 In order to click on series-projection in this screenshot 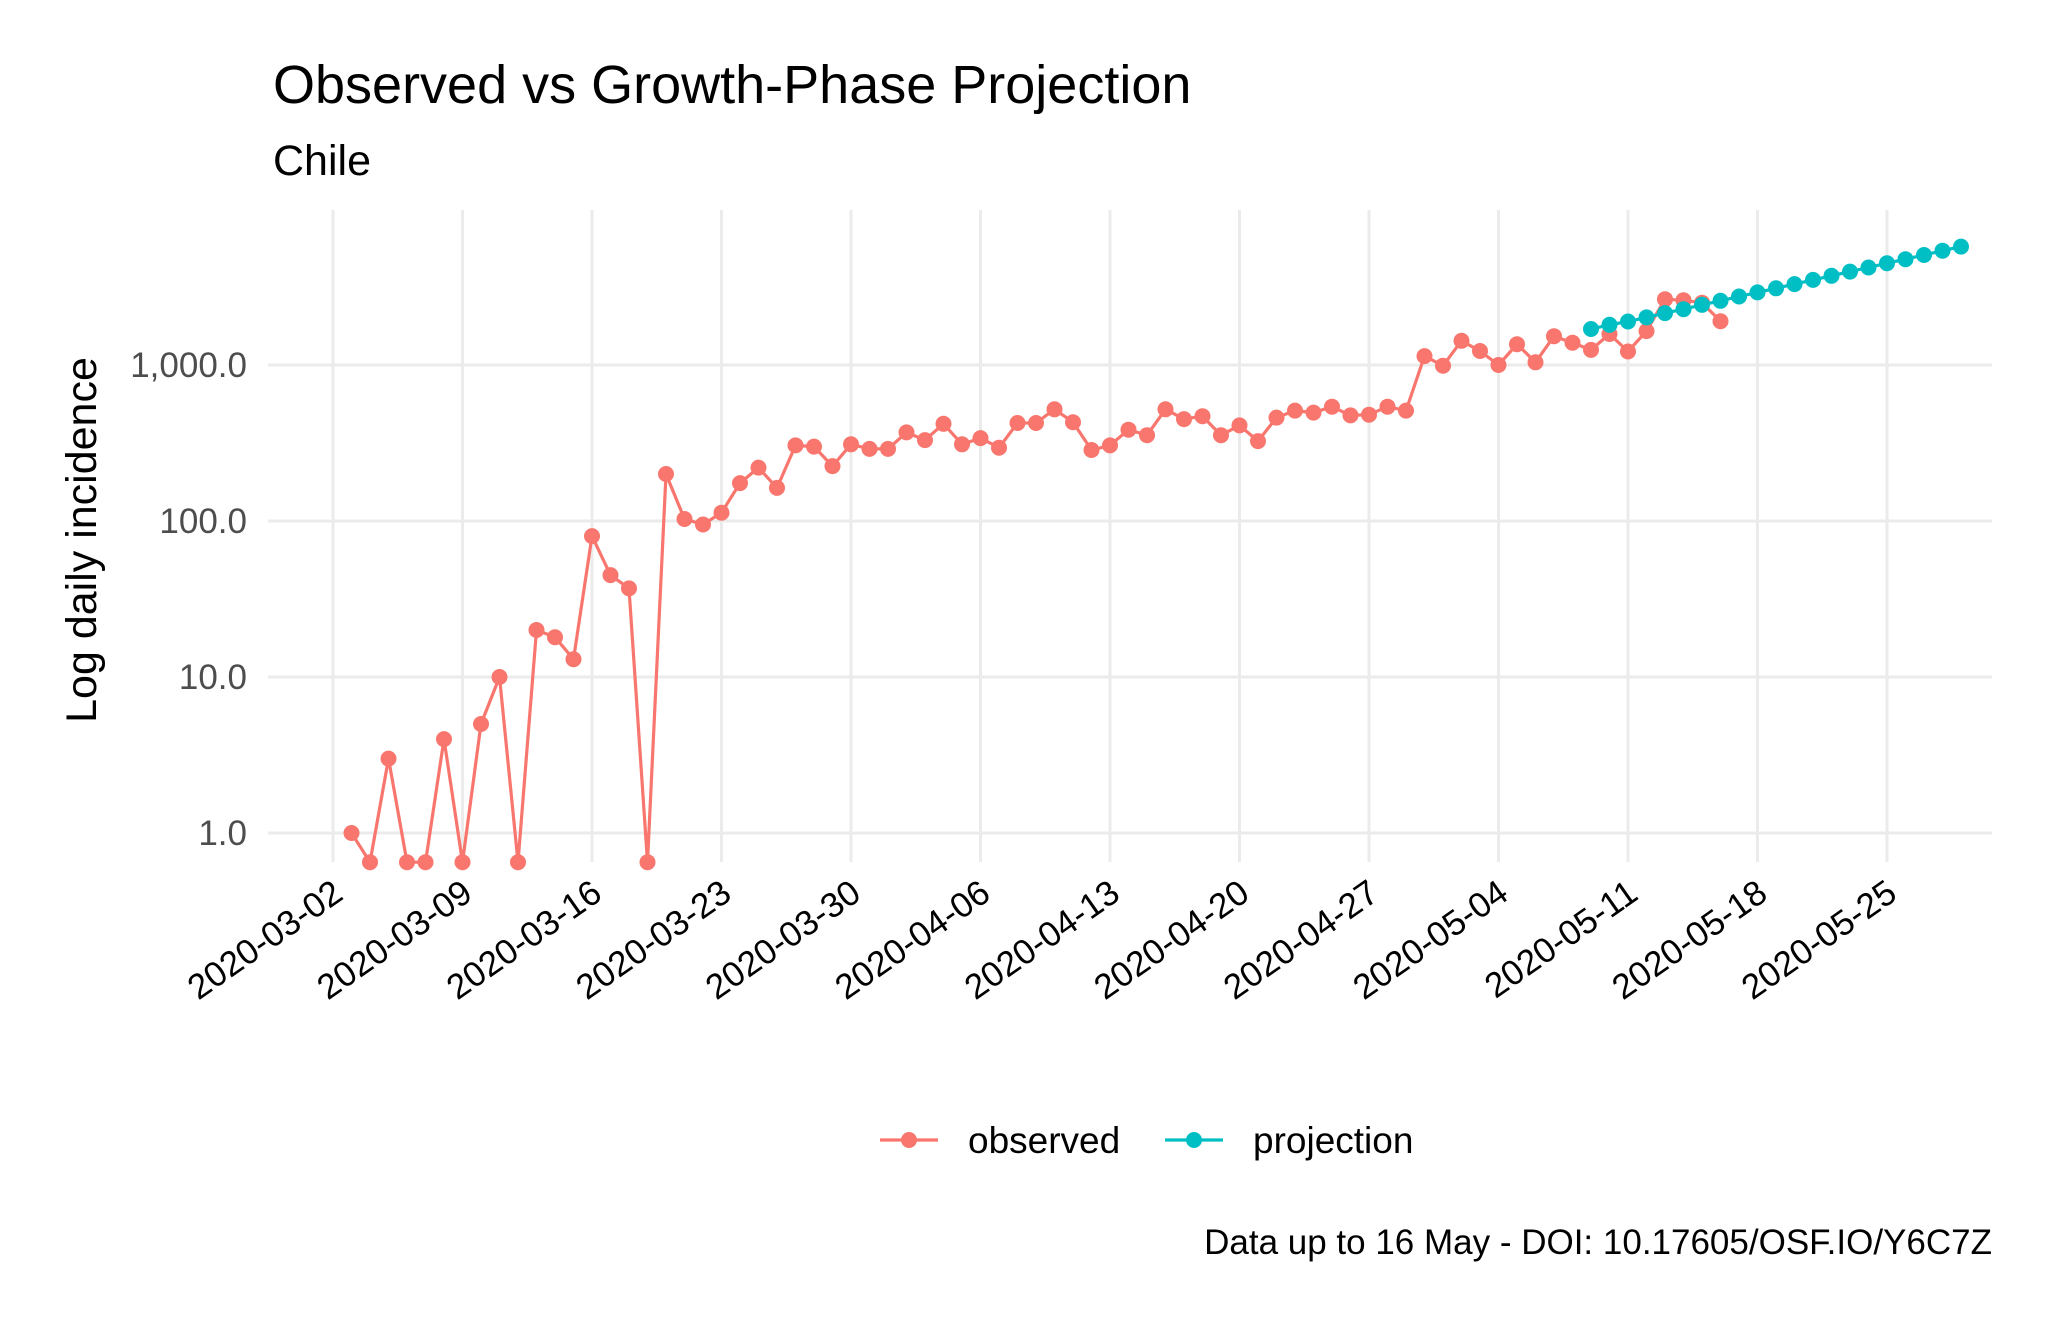, I will do `click(1776, 287)`.